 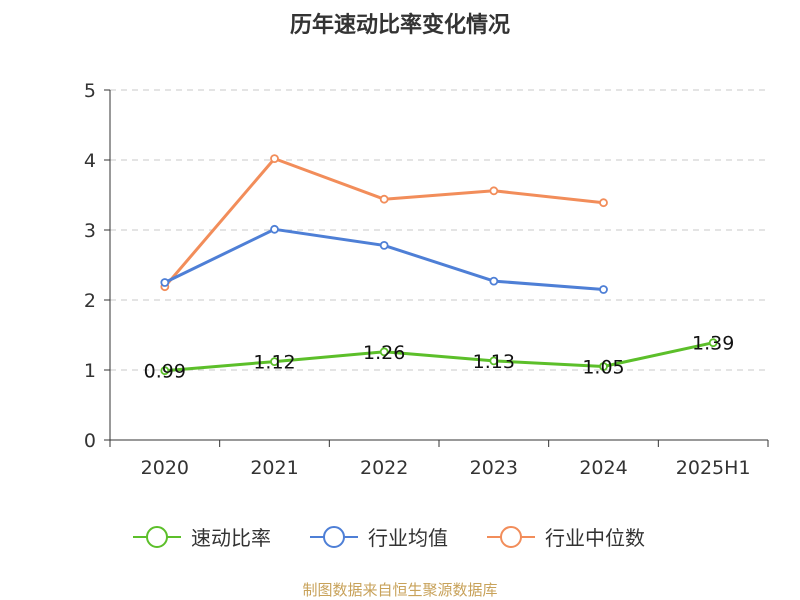 What do you see at coordinates (90, 441) in the screenshot?
I see `y-tick-label: 0` at bounding box center [90, 441].